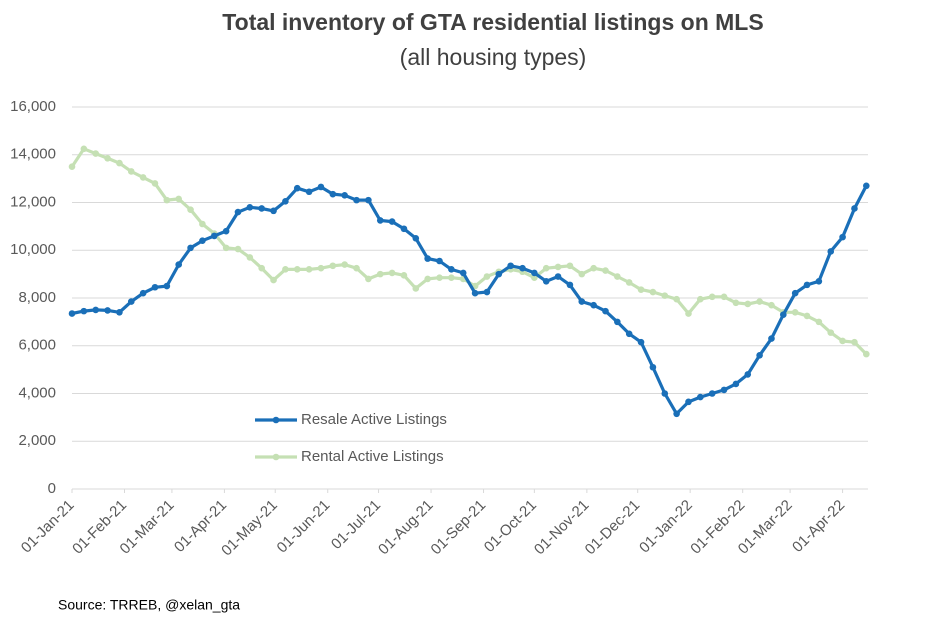 The width and height of the screenshot is (950, 621). I want to click on y-tick-label: 14,000, so click(33, 154).